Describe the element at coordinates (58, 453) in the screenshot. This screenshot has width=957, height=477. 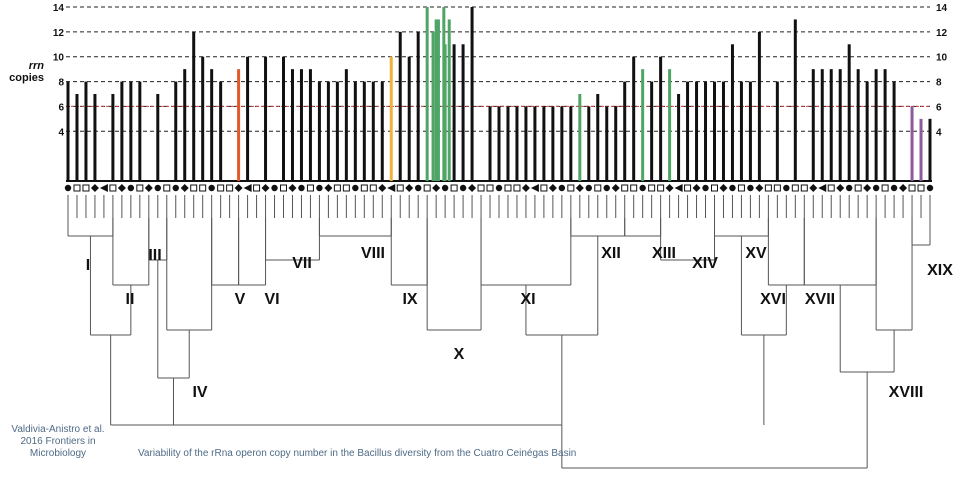
I see `credit-line-3: Microbiology` at that location.